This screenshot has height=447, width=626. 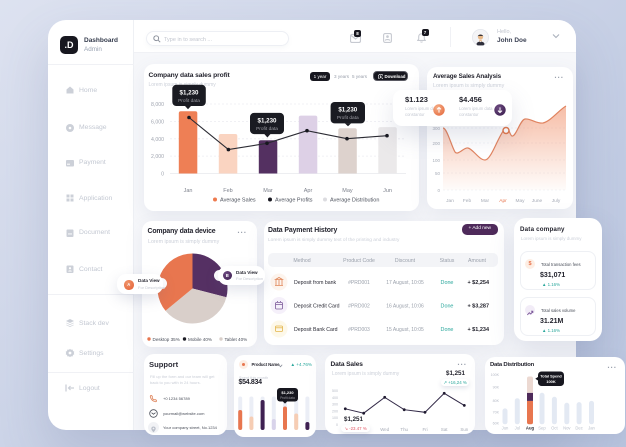 I want to click on svg-text: 17 August, 10:05, so click(x=405, y=283).